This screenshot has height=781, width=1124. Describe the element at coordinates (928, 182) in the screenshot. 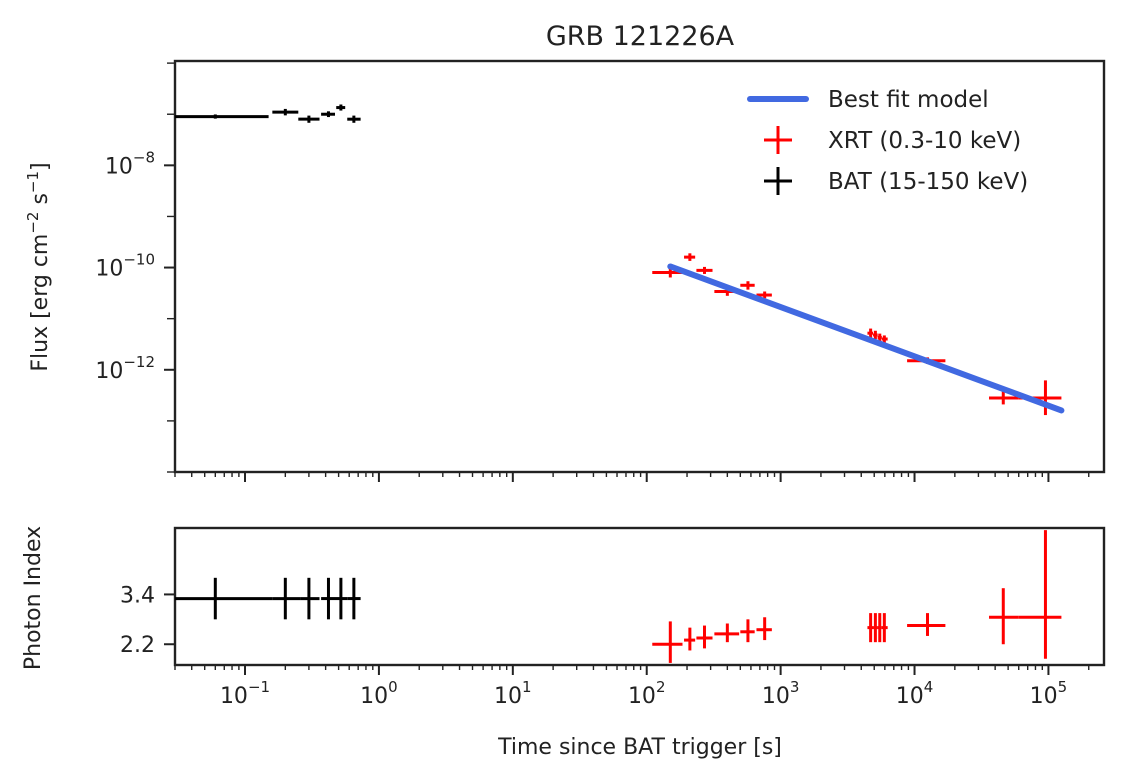

I see `legend-label: BAT (15-150 keV)` at that location.